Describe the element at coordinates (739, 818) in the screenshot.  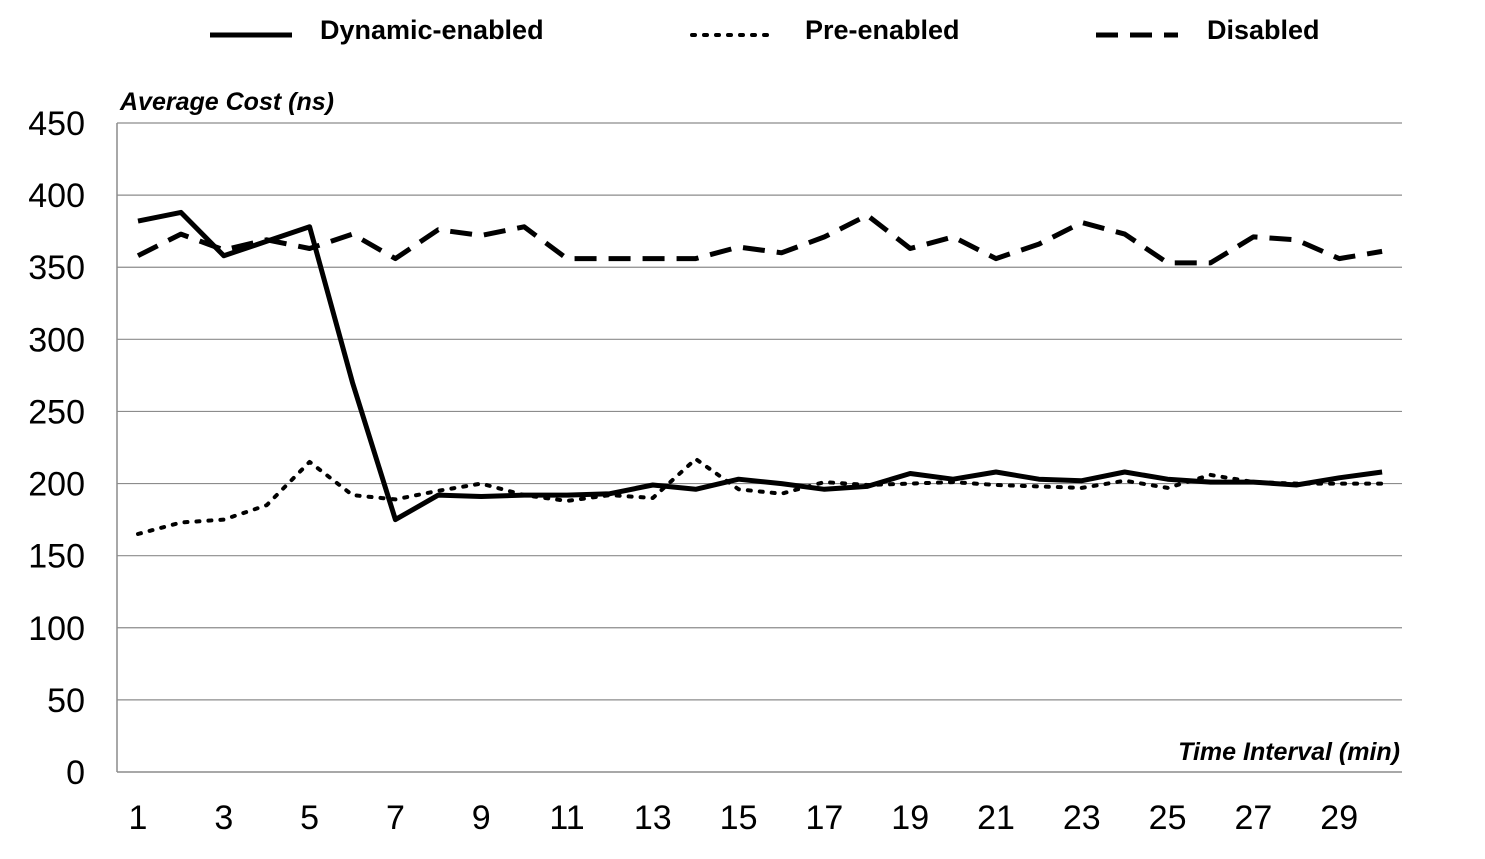
I see `x-tick-label: 15` at that location.